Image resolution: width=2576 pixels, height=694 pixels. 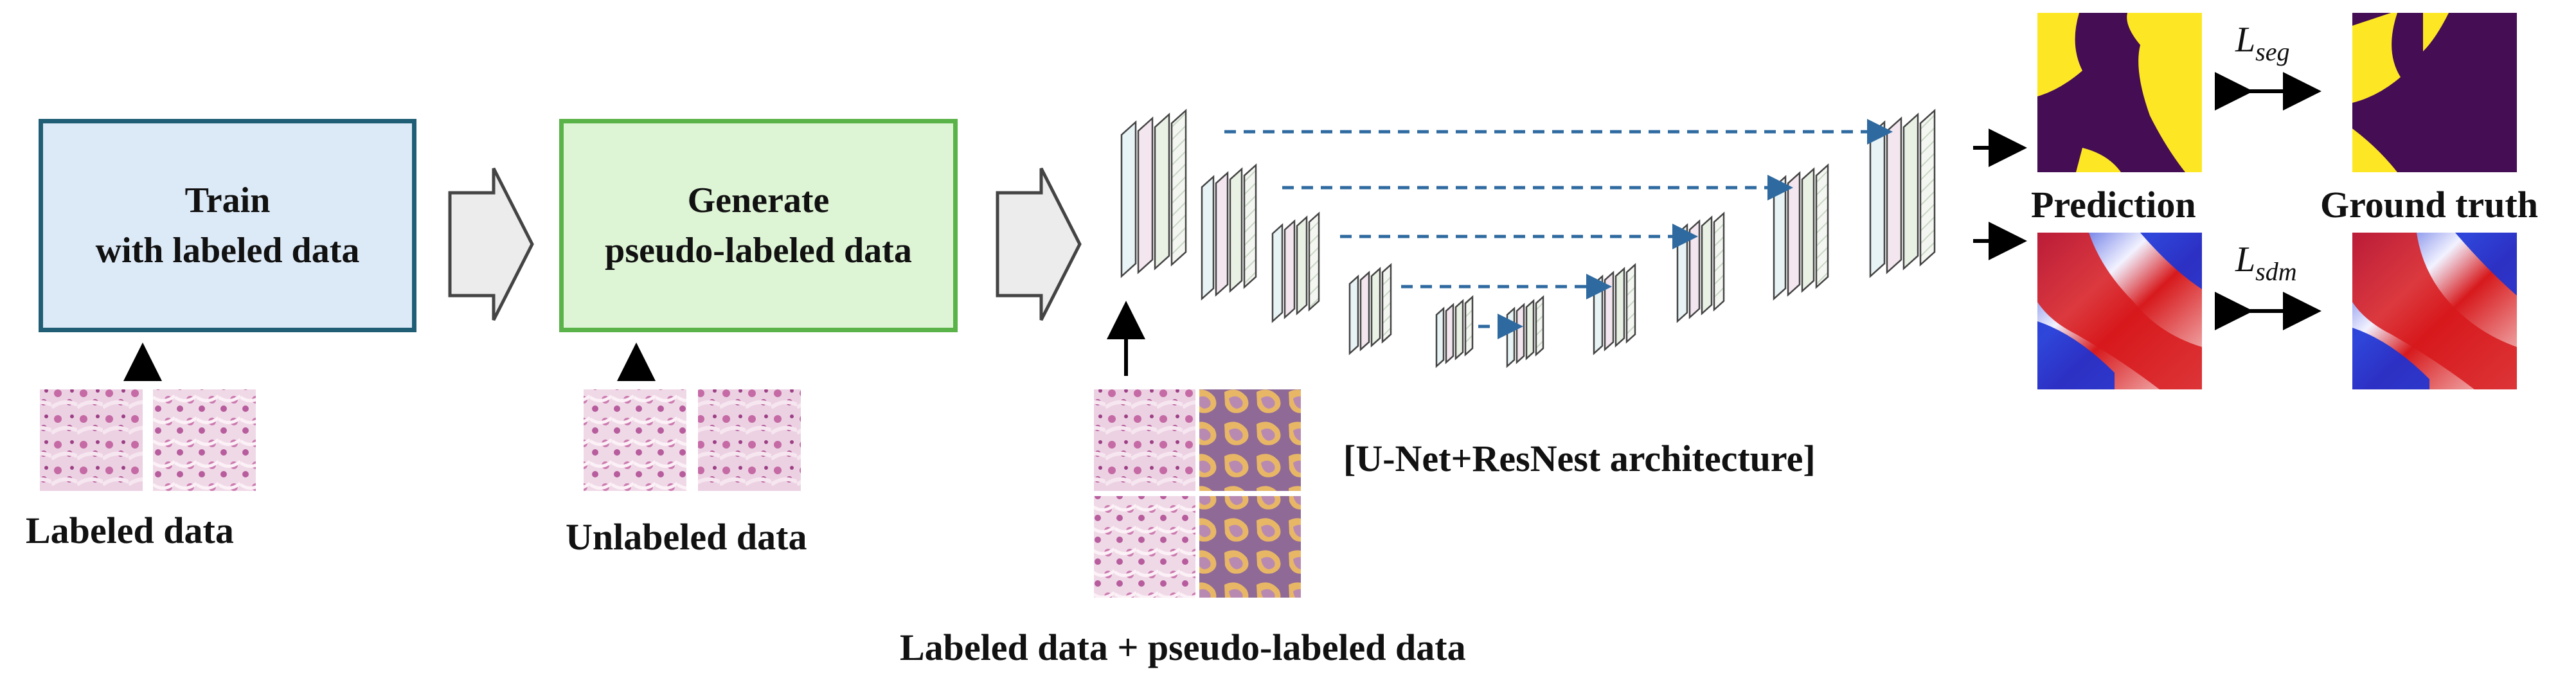 What do you see at coordinates (227, 225) in the screenshot?
I see `train-step-box: Train with labeled data` at bounding box center [227, 225].